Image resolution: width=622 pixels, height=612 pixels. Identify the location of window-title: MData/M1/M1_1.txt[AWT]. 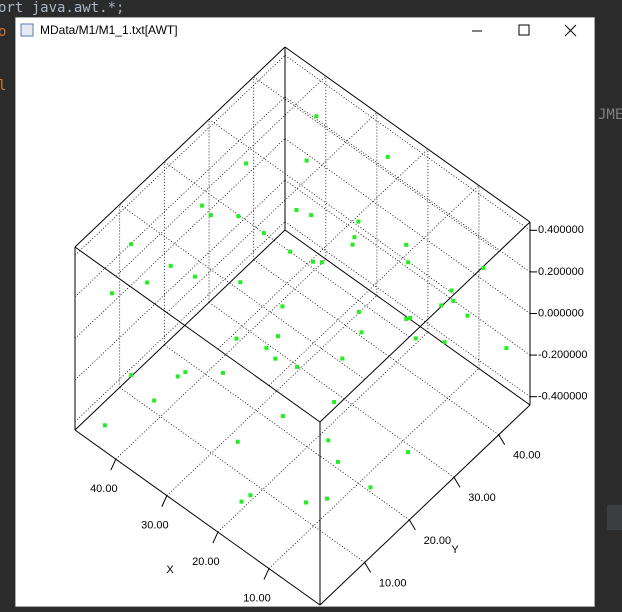
(109, 30).